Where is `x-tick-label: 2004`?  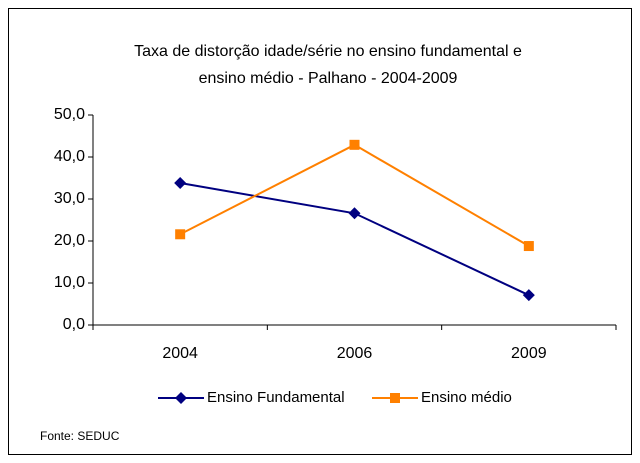 x-tick-label: 2004 is located at coordinates (180, 353).